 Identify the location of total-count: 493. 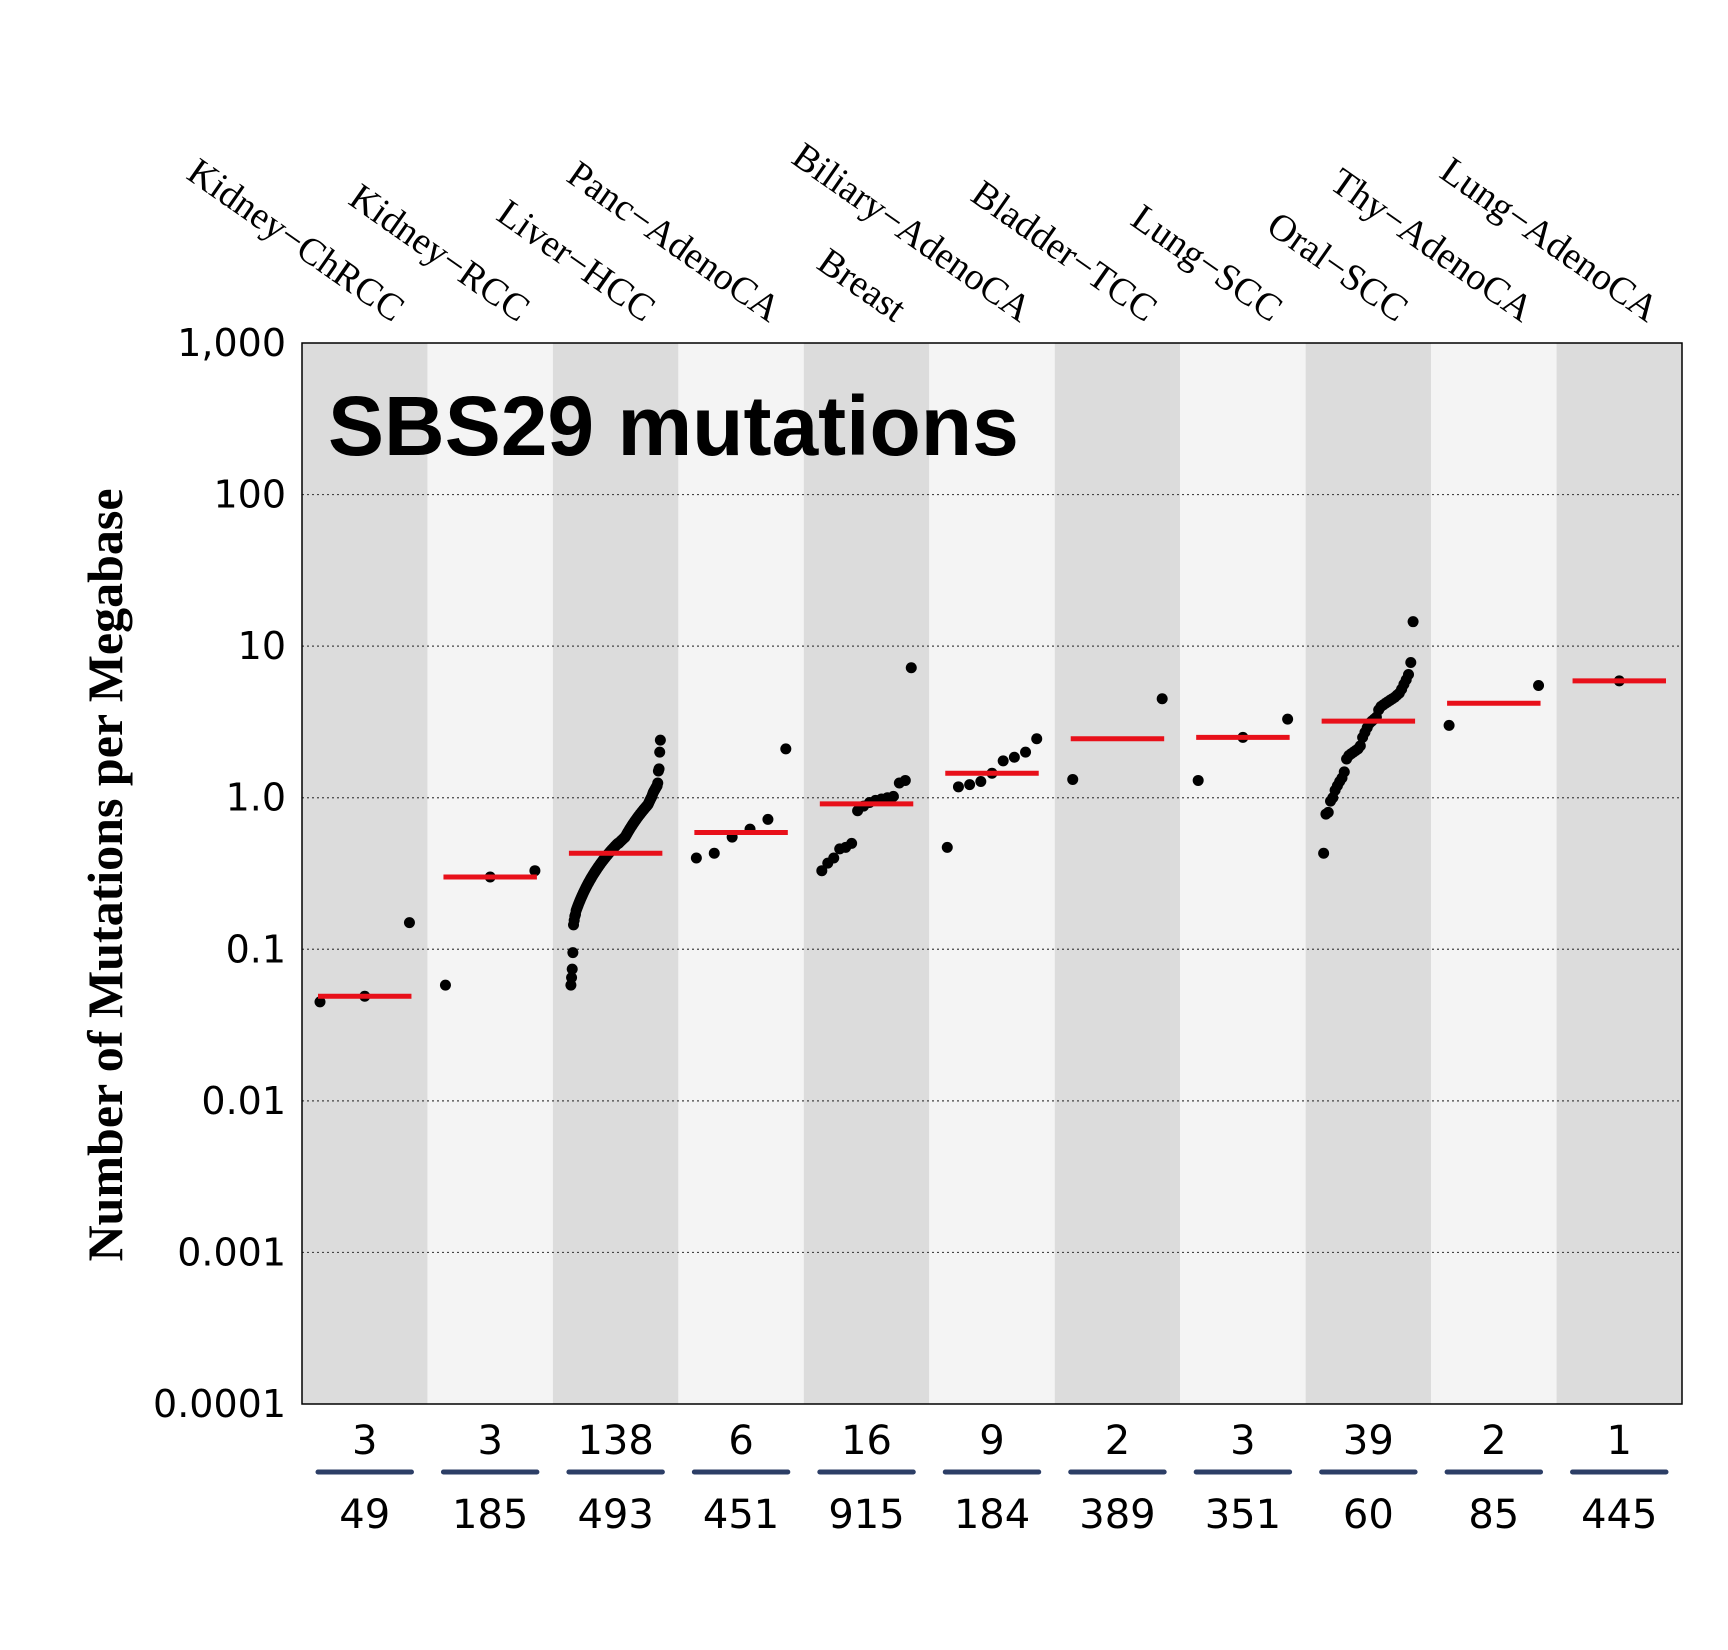
(615, 1515).